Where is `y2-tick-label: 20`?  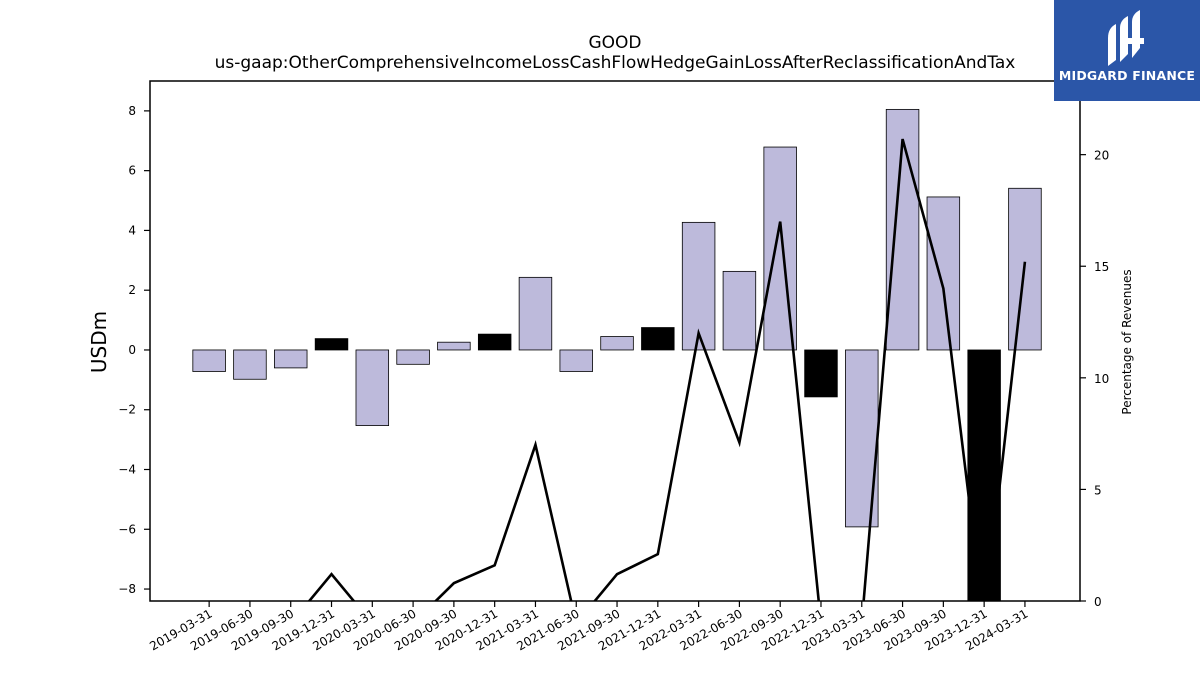
y2-tick-label: 20 is located at coordinates (1101, 156).